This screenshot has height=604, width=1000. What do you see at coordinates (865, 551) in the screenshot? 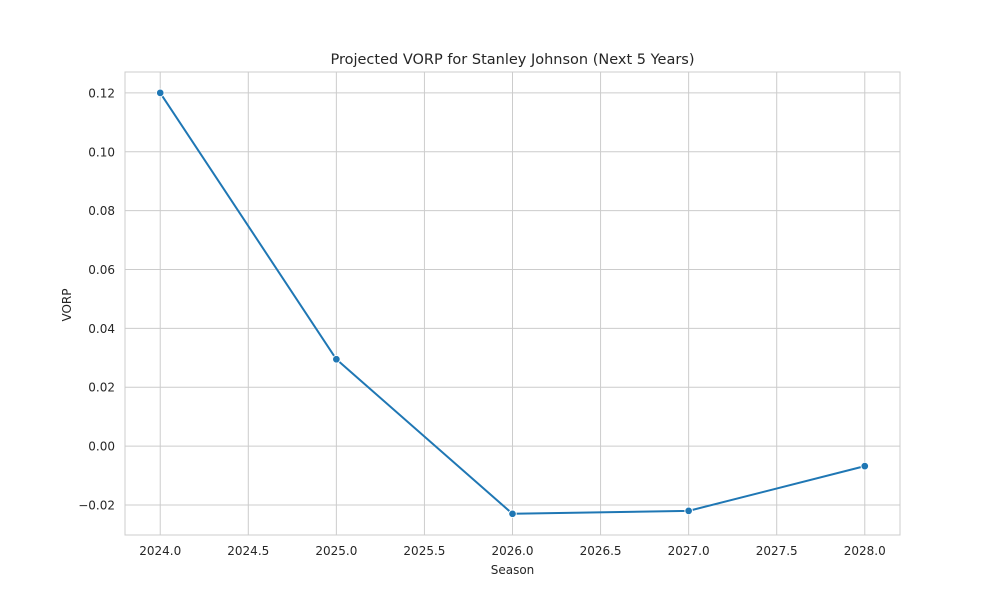
I see `x-tick-label: 2028.0` at bounding box center [865, 551].